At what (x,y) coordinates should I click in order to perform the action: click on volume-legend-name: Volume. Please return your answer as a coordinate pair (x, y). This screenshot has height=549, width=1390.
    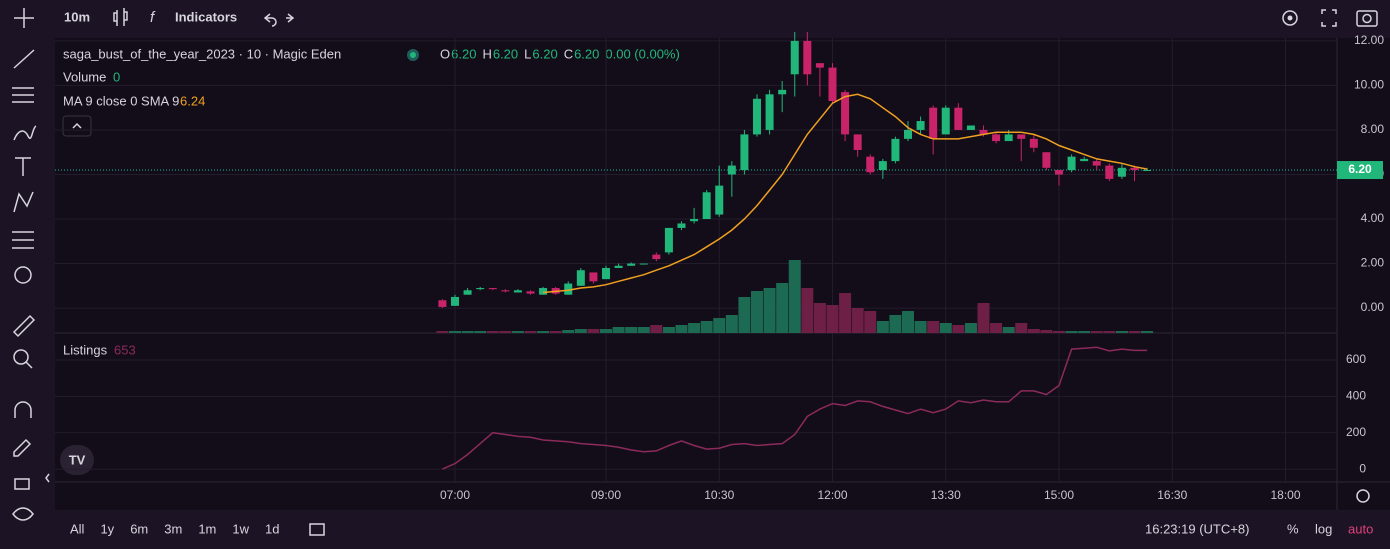
    Looking at the image, I should click on (84, 76).